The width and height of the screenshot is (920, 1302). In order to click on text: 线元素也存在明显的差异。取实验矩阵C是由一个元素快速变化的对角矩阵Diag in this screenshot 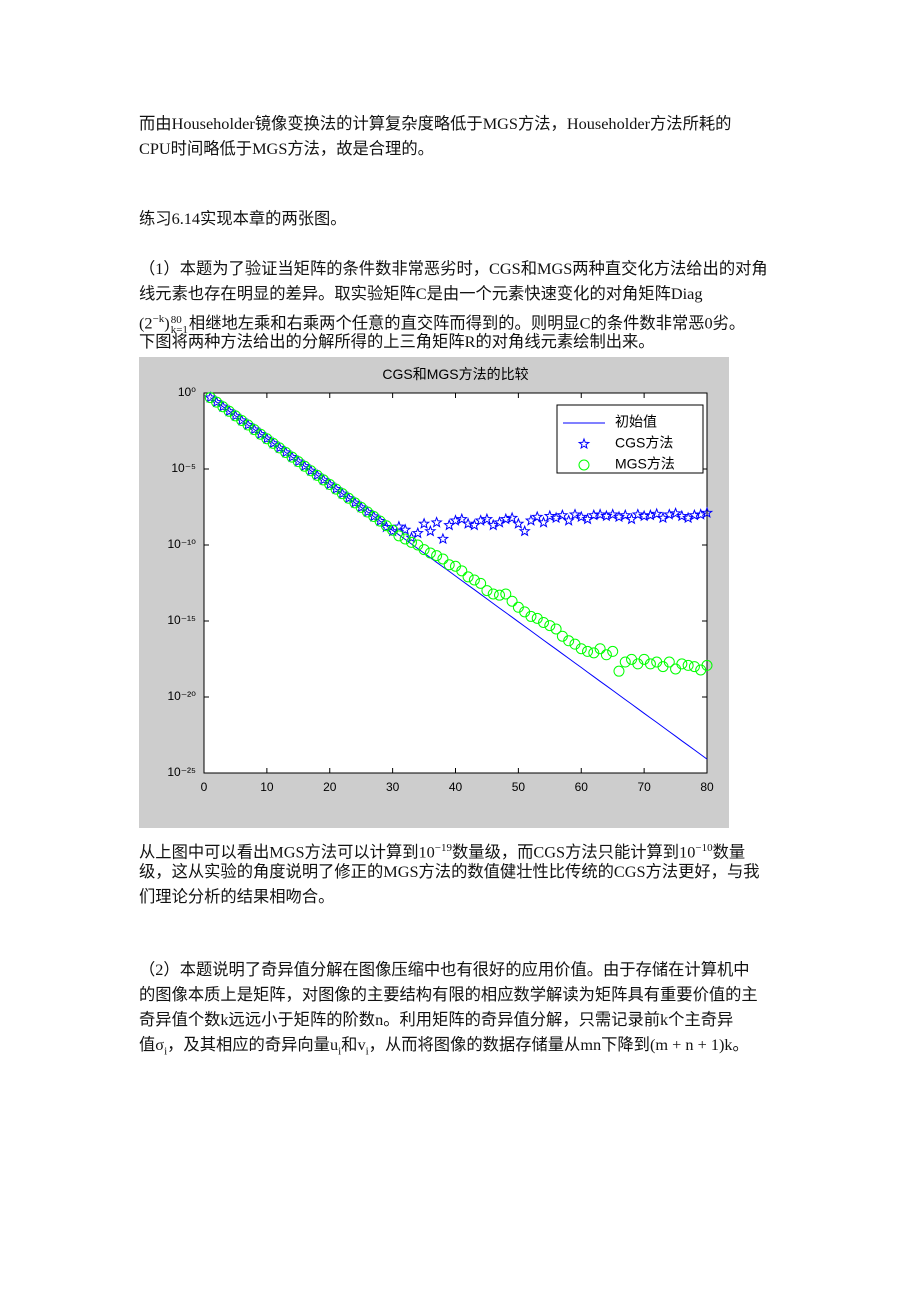, I will do `click(421, 293)`.